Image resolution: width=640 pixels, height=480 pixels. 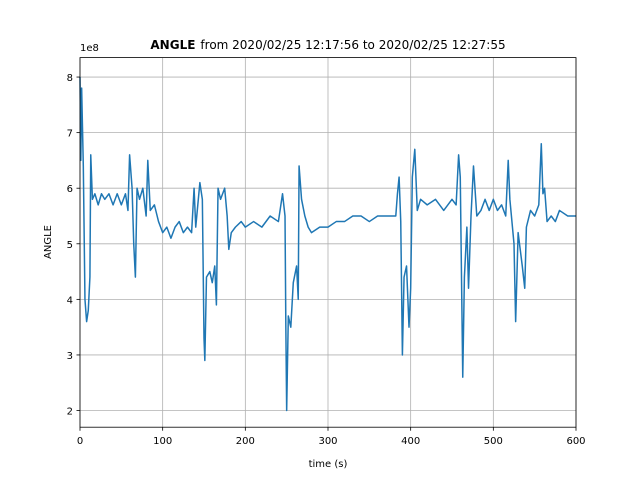 What do you see at coordinates (410, 441) in the screenshot?
I see `x-tick-label: 400` at bounding box center [410, 441].